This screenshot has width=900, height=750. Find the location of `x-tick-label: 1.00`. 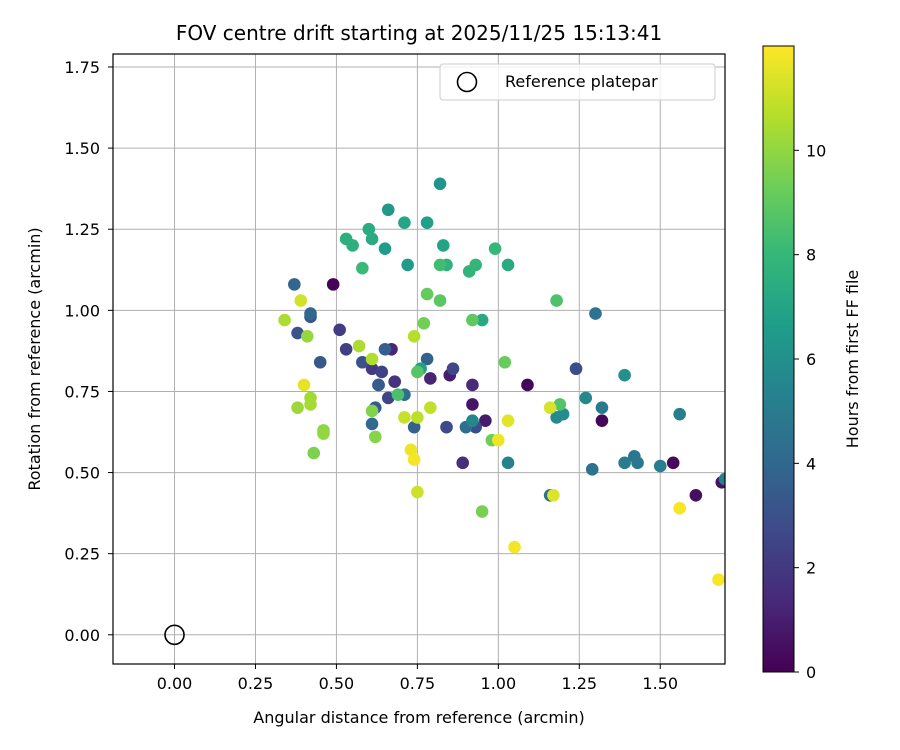

x-tick-label: 1.00 is located at coordinates (499, 683).